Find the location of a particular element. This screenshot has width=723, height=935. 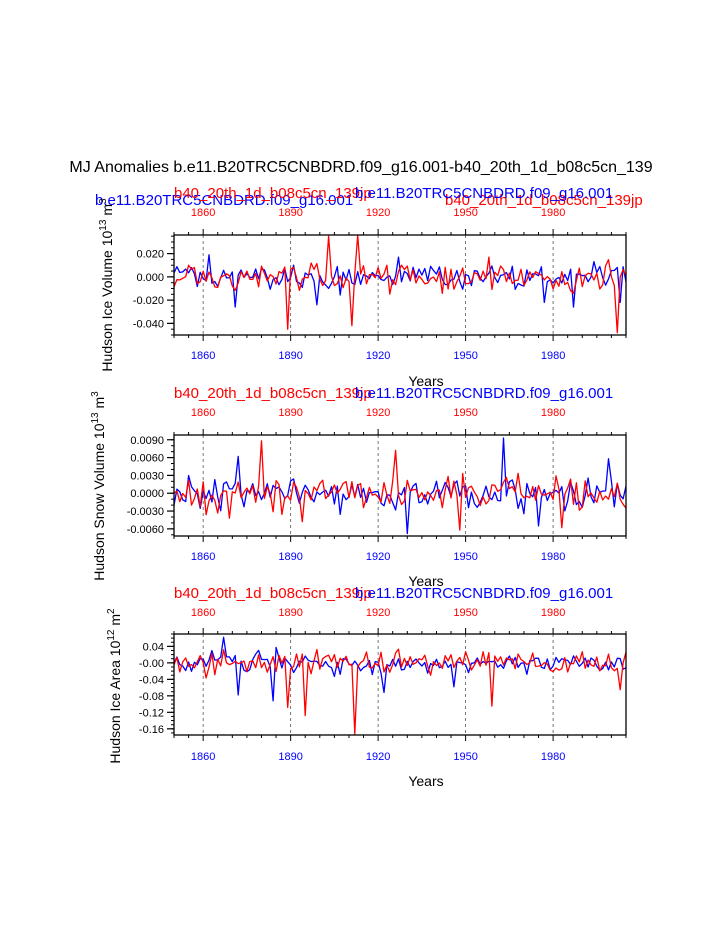

y-axis-label-part: 12 is located at coordinates (111, 635).